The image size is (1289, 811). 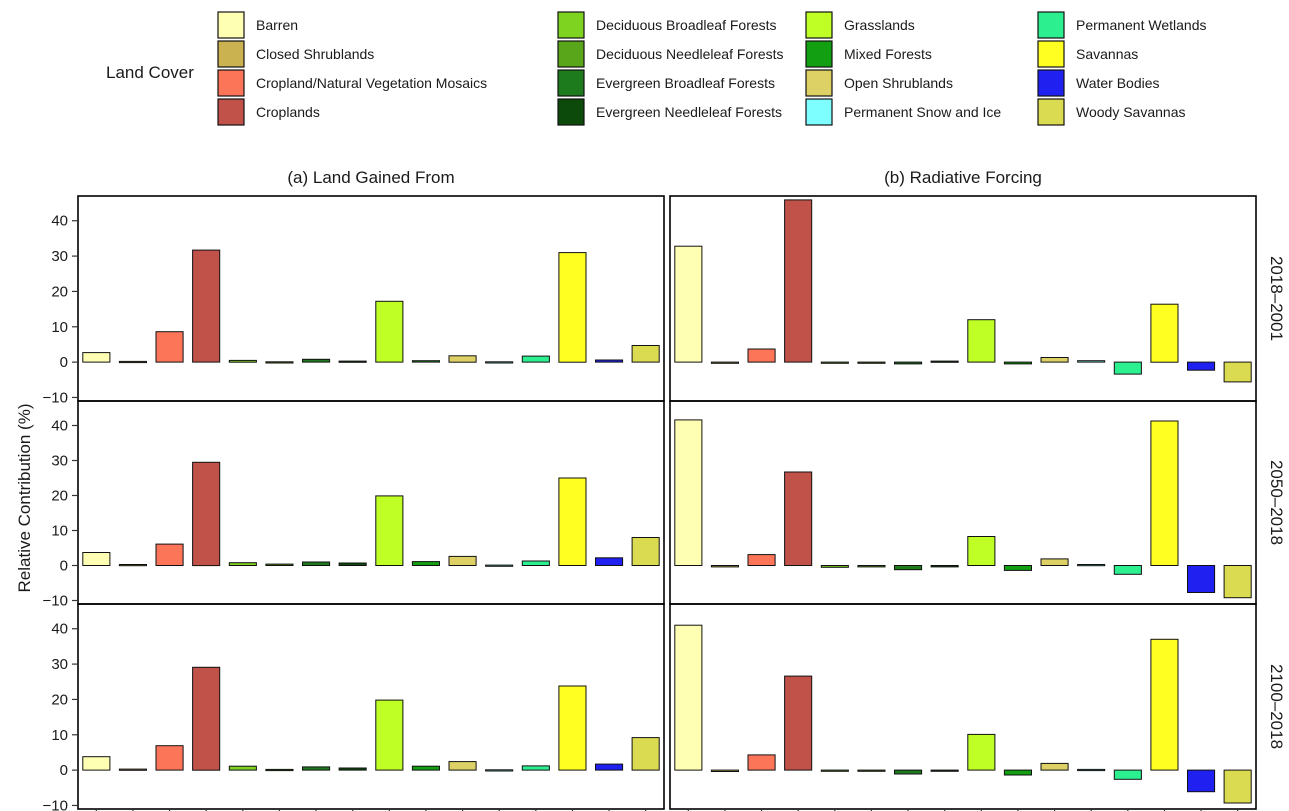 I want to click on legend-label-permanent-snow-and-ice: Permanent Snow and Ice, so click(x=922, y=112).